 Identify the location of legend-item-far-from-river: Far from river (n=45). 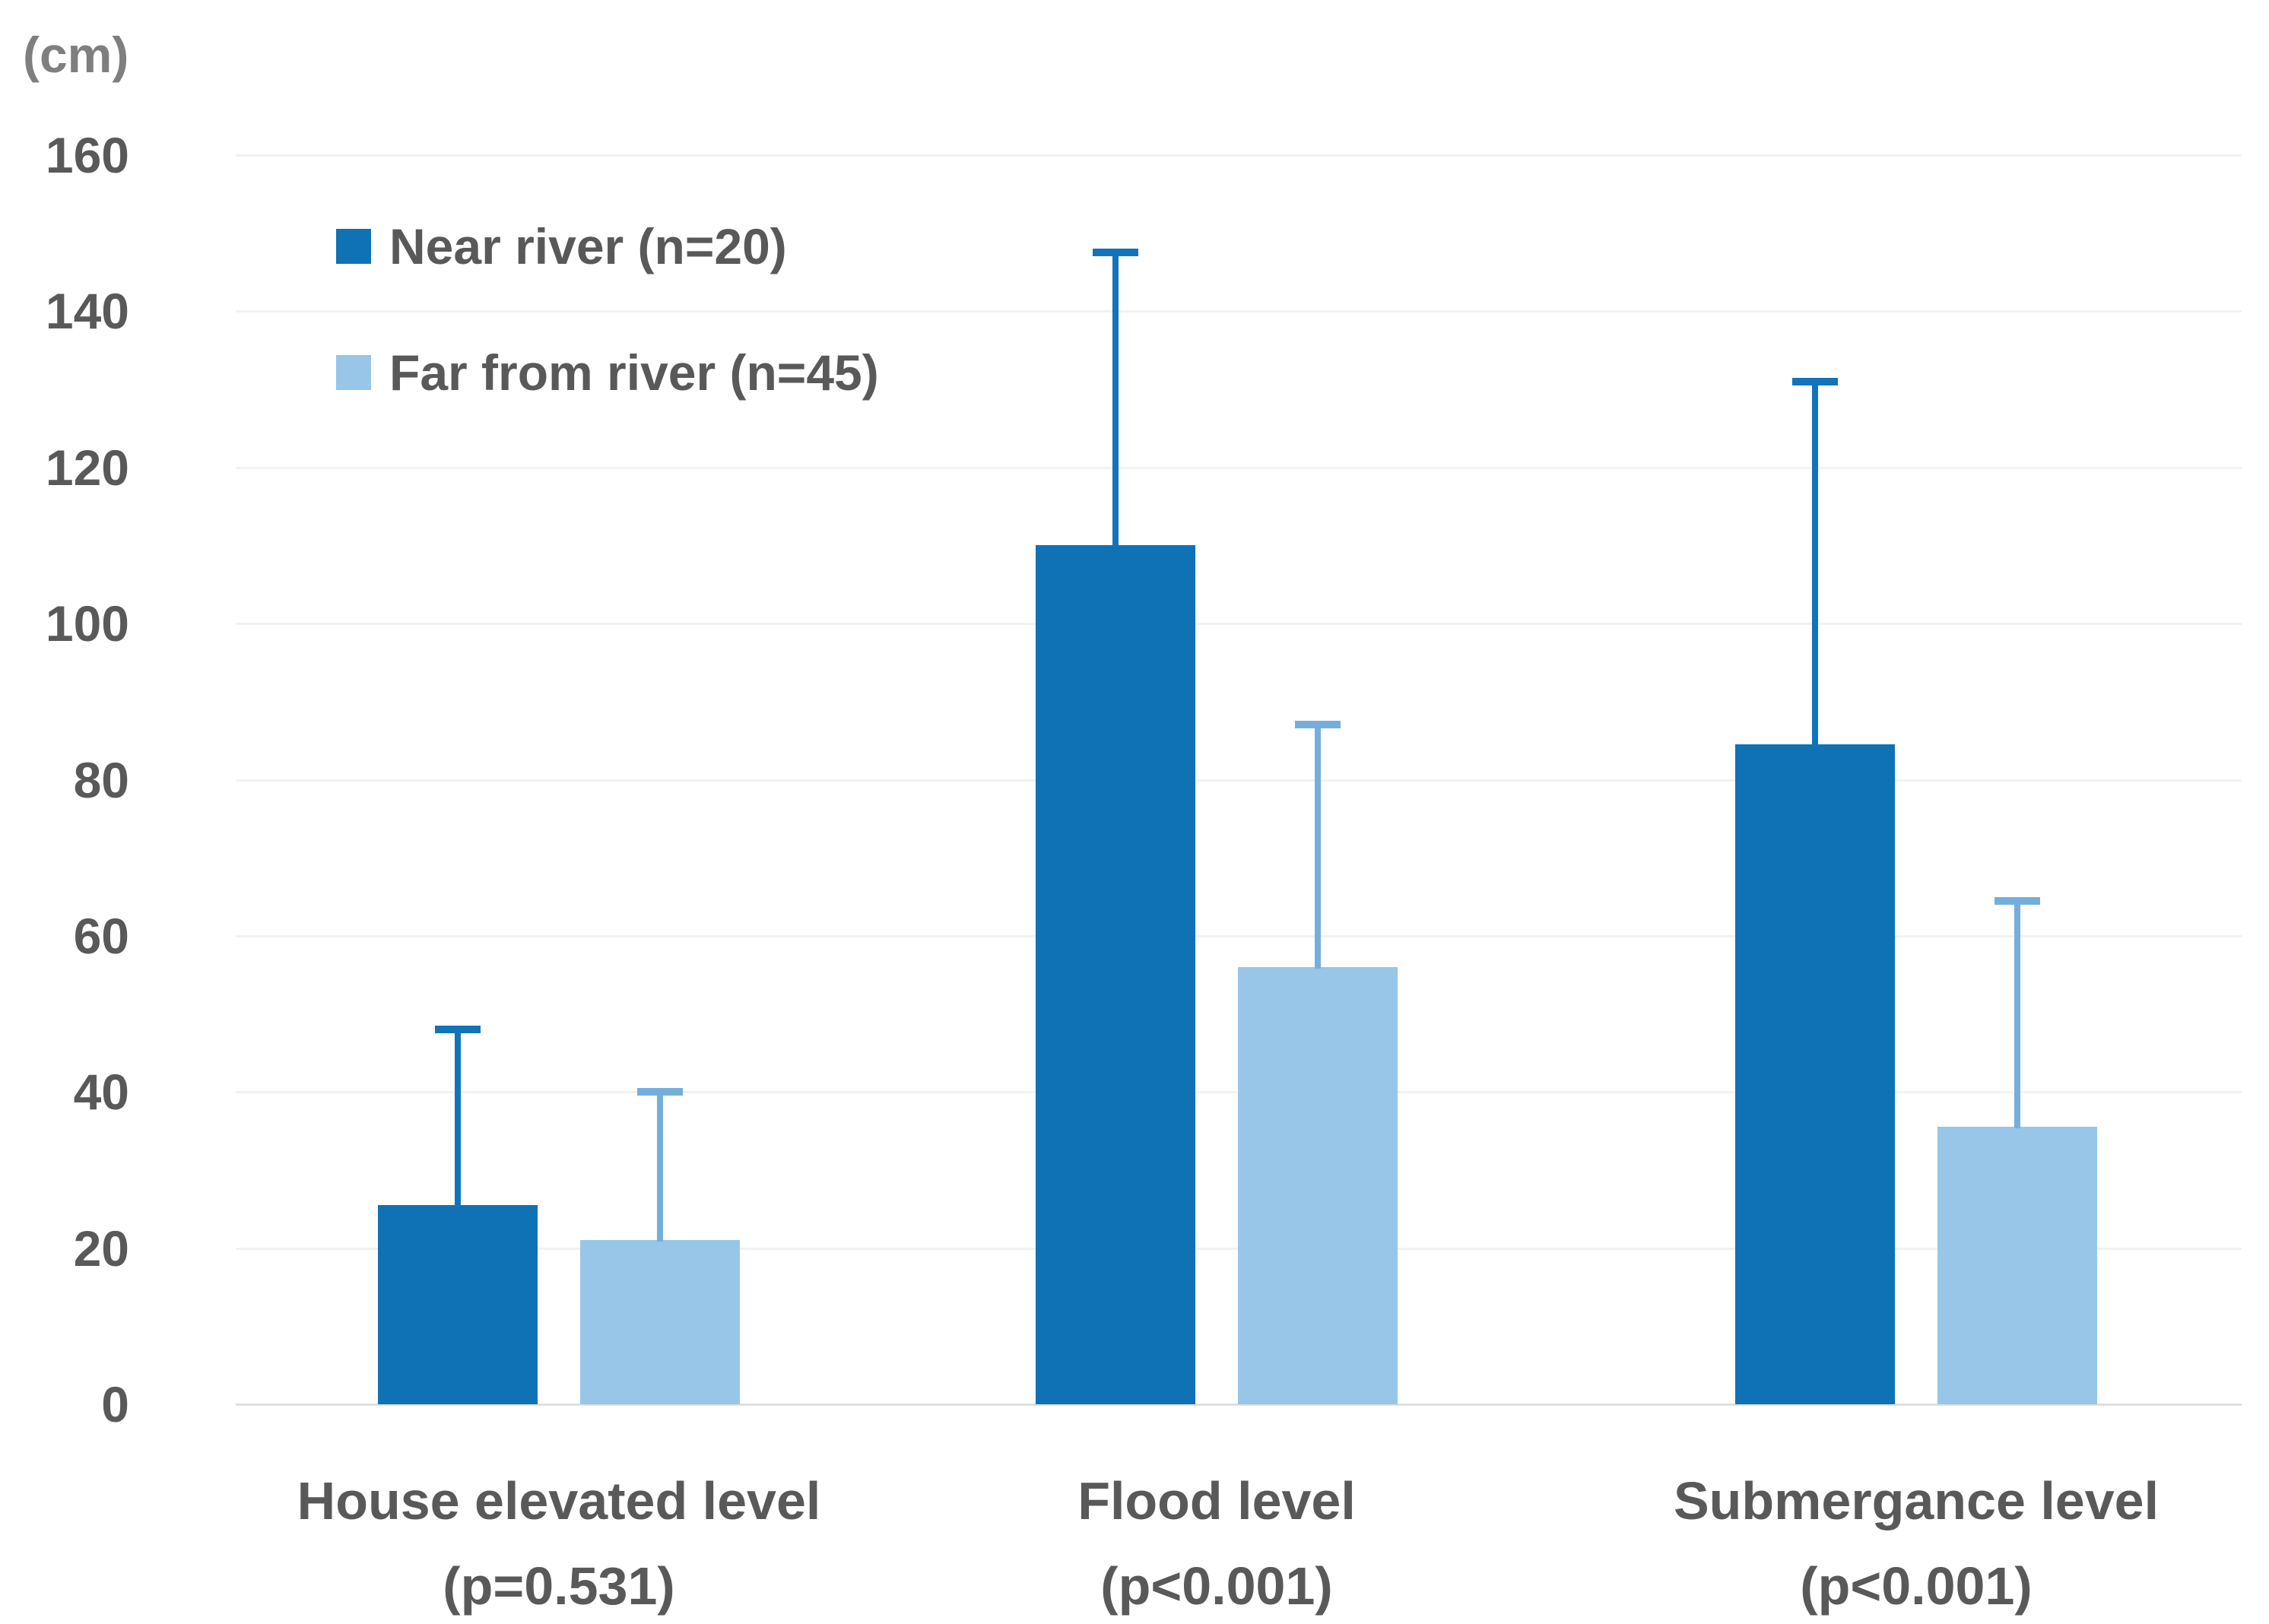
(607, 372).